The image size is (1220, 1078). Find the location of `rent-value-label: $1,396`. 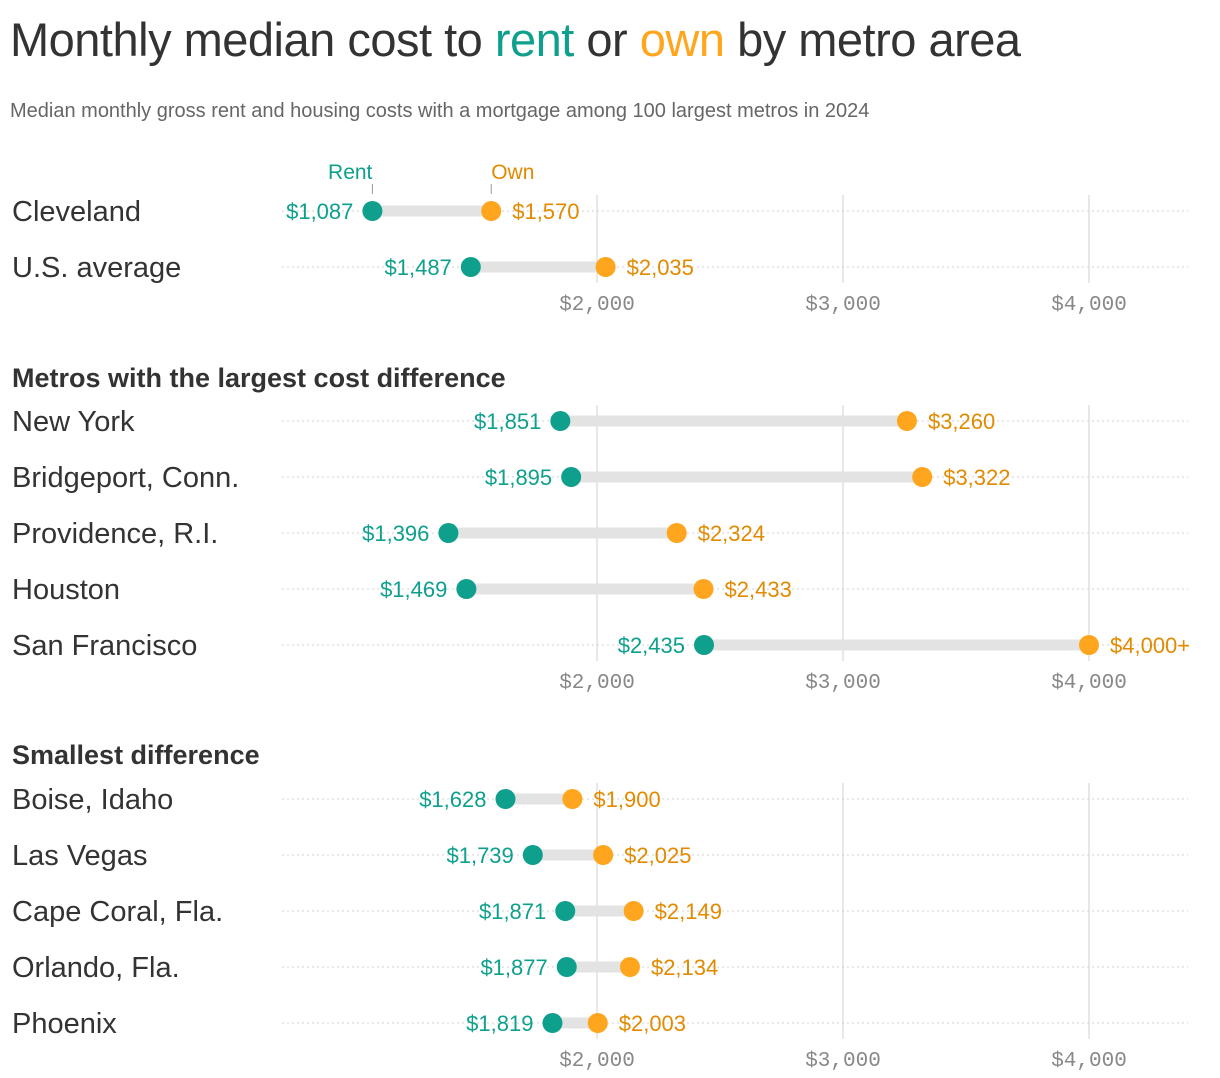

rent-value-label: $1,396 is located at coordinates (395, 533).